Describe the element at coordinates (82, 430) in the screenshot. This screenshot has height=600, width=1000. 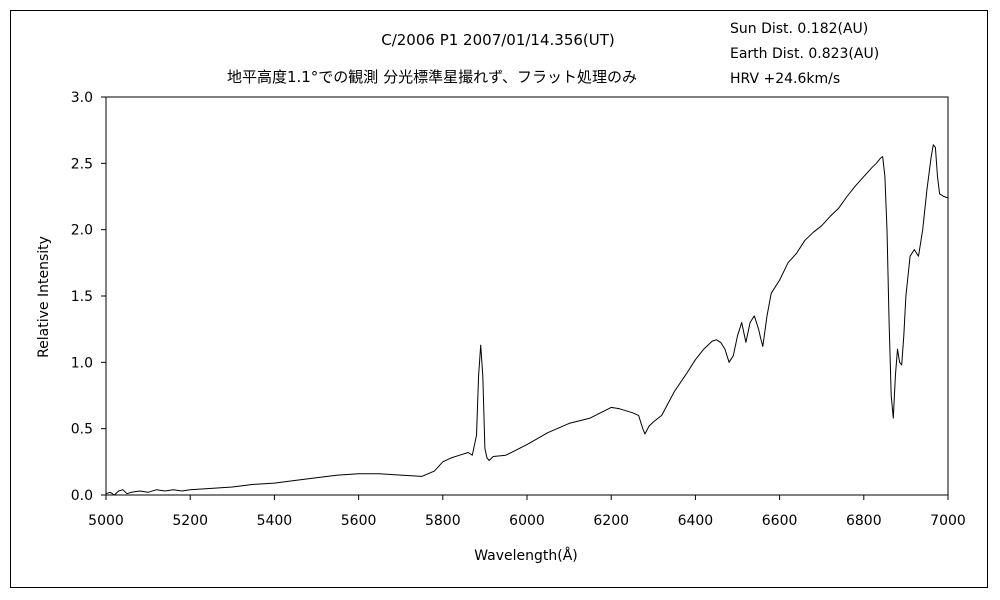
I see `y-tick-label: 0.5` at that location.